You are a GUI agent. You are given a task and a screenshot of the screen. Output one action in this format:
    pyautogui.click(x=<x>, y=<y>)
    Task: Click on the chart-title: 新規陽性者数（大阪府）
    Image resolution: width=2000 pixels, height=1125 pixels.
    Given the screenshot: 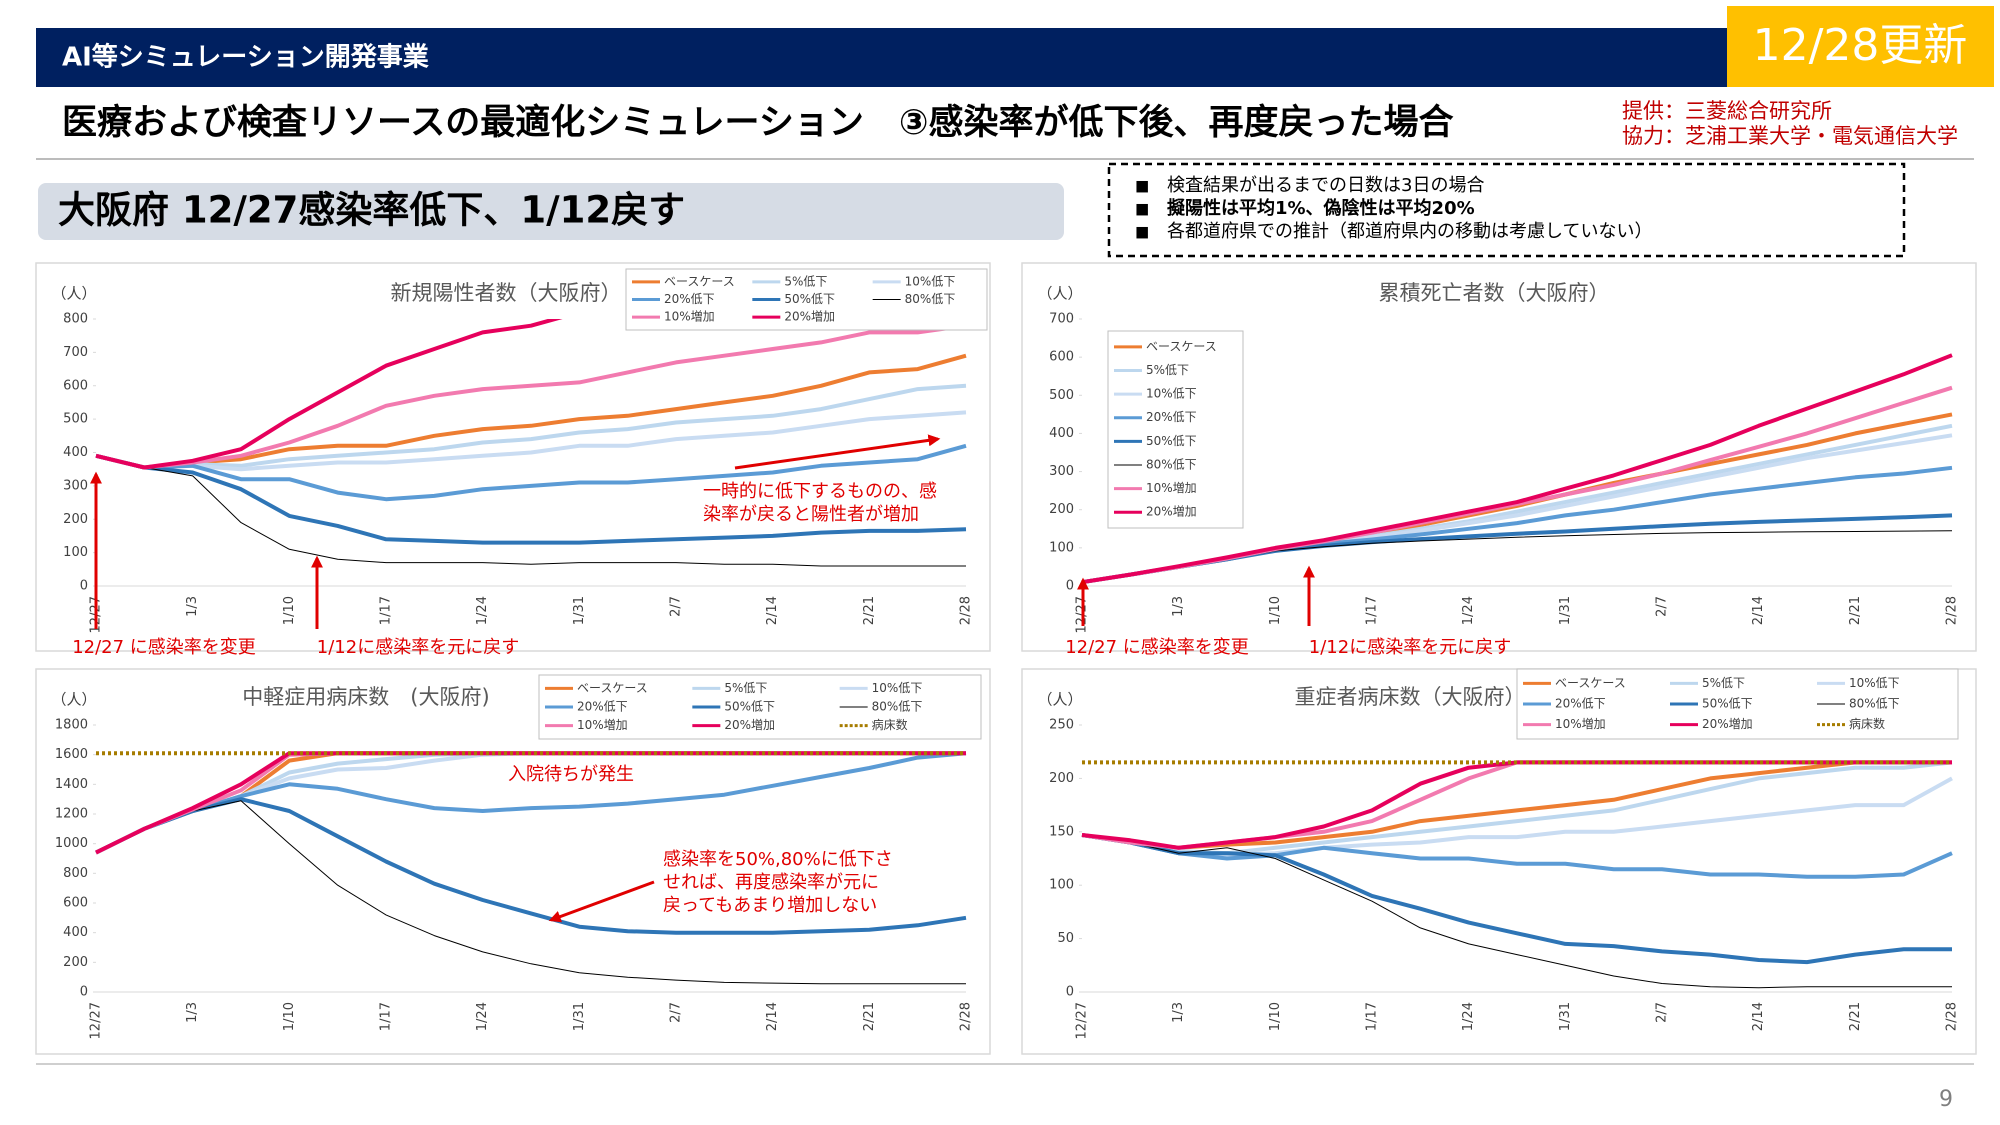 What is the action you would take?
    pyautogui.click(x=506, y=293)
    